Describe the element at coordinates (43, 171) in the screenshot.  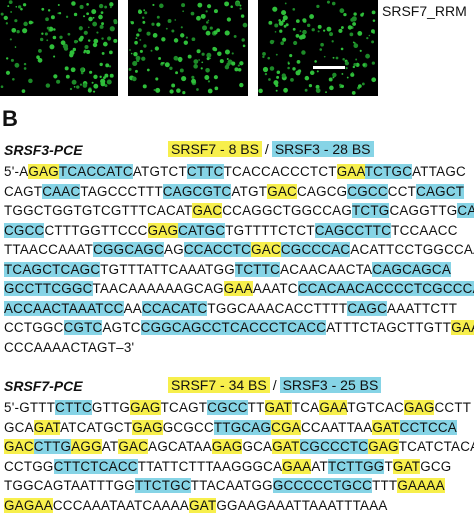
I see `binding-site: GAG` at that location.